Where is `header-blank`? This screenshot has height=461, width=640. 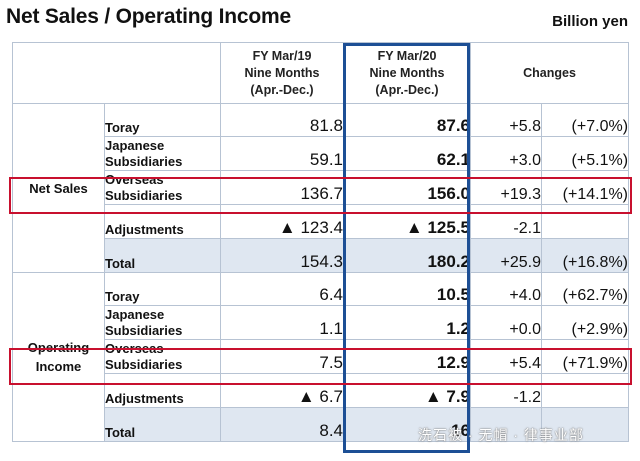
header-blank is located at coordinates (116, 73).